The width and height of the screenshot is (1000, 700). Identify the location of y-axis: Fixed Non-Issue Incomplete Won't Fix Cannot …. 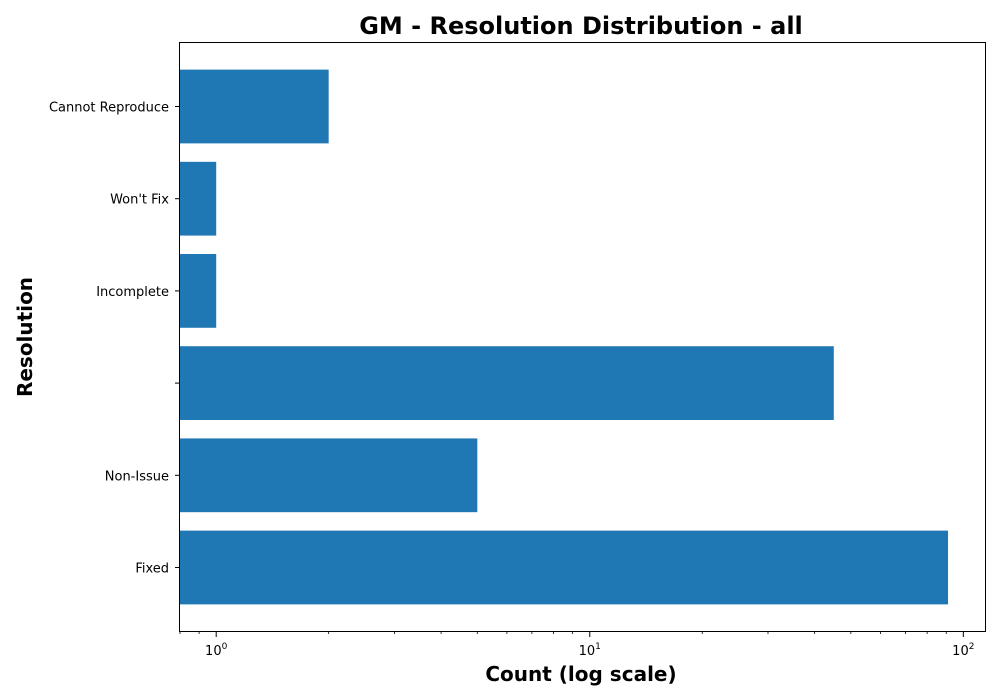
(114, 339).